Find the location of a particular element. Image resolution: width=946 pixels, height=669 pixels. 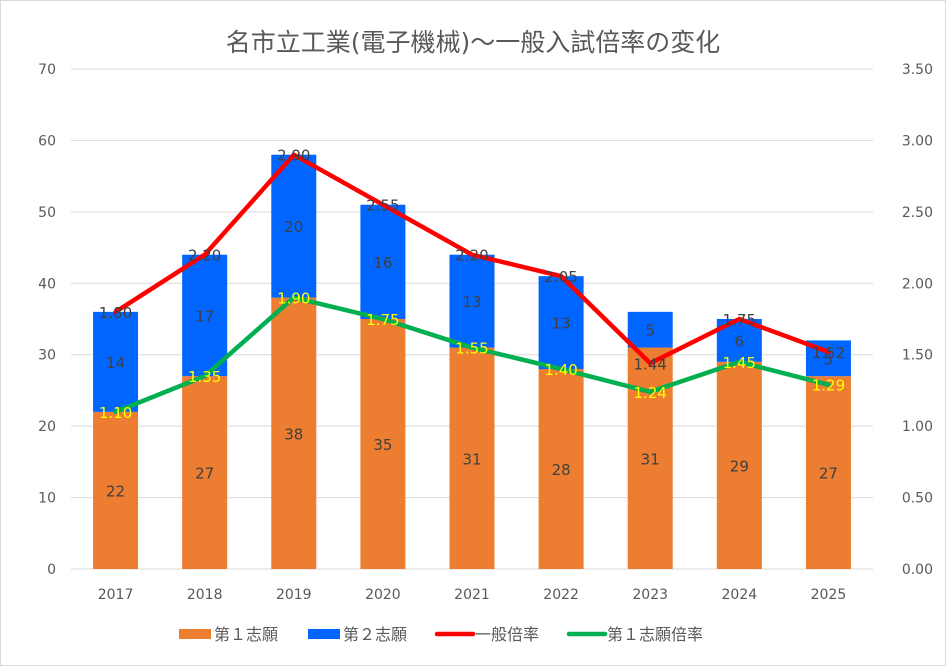

left-tick-label: 30 is located at coordinates (47, 356).